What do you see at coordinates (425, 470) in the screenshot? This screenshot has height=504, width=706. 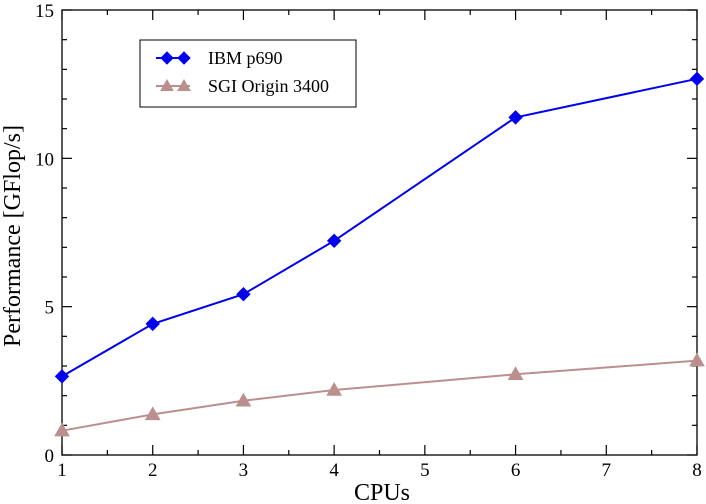 I see `x-tick-label: 5` at bounding box center [425, 470].